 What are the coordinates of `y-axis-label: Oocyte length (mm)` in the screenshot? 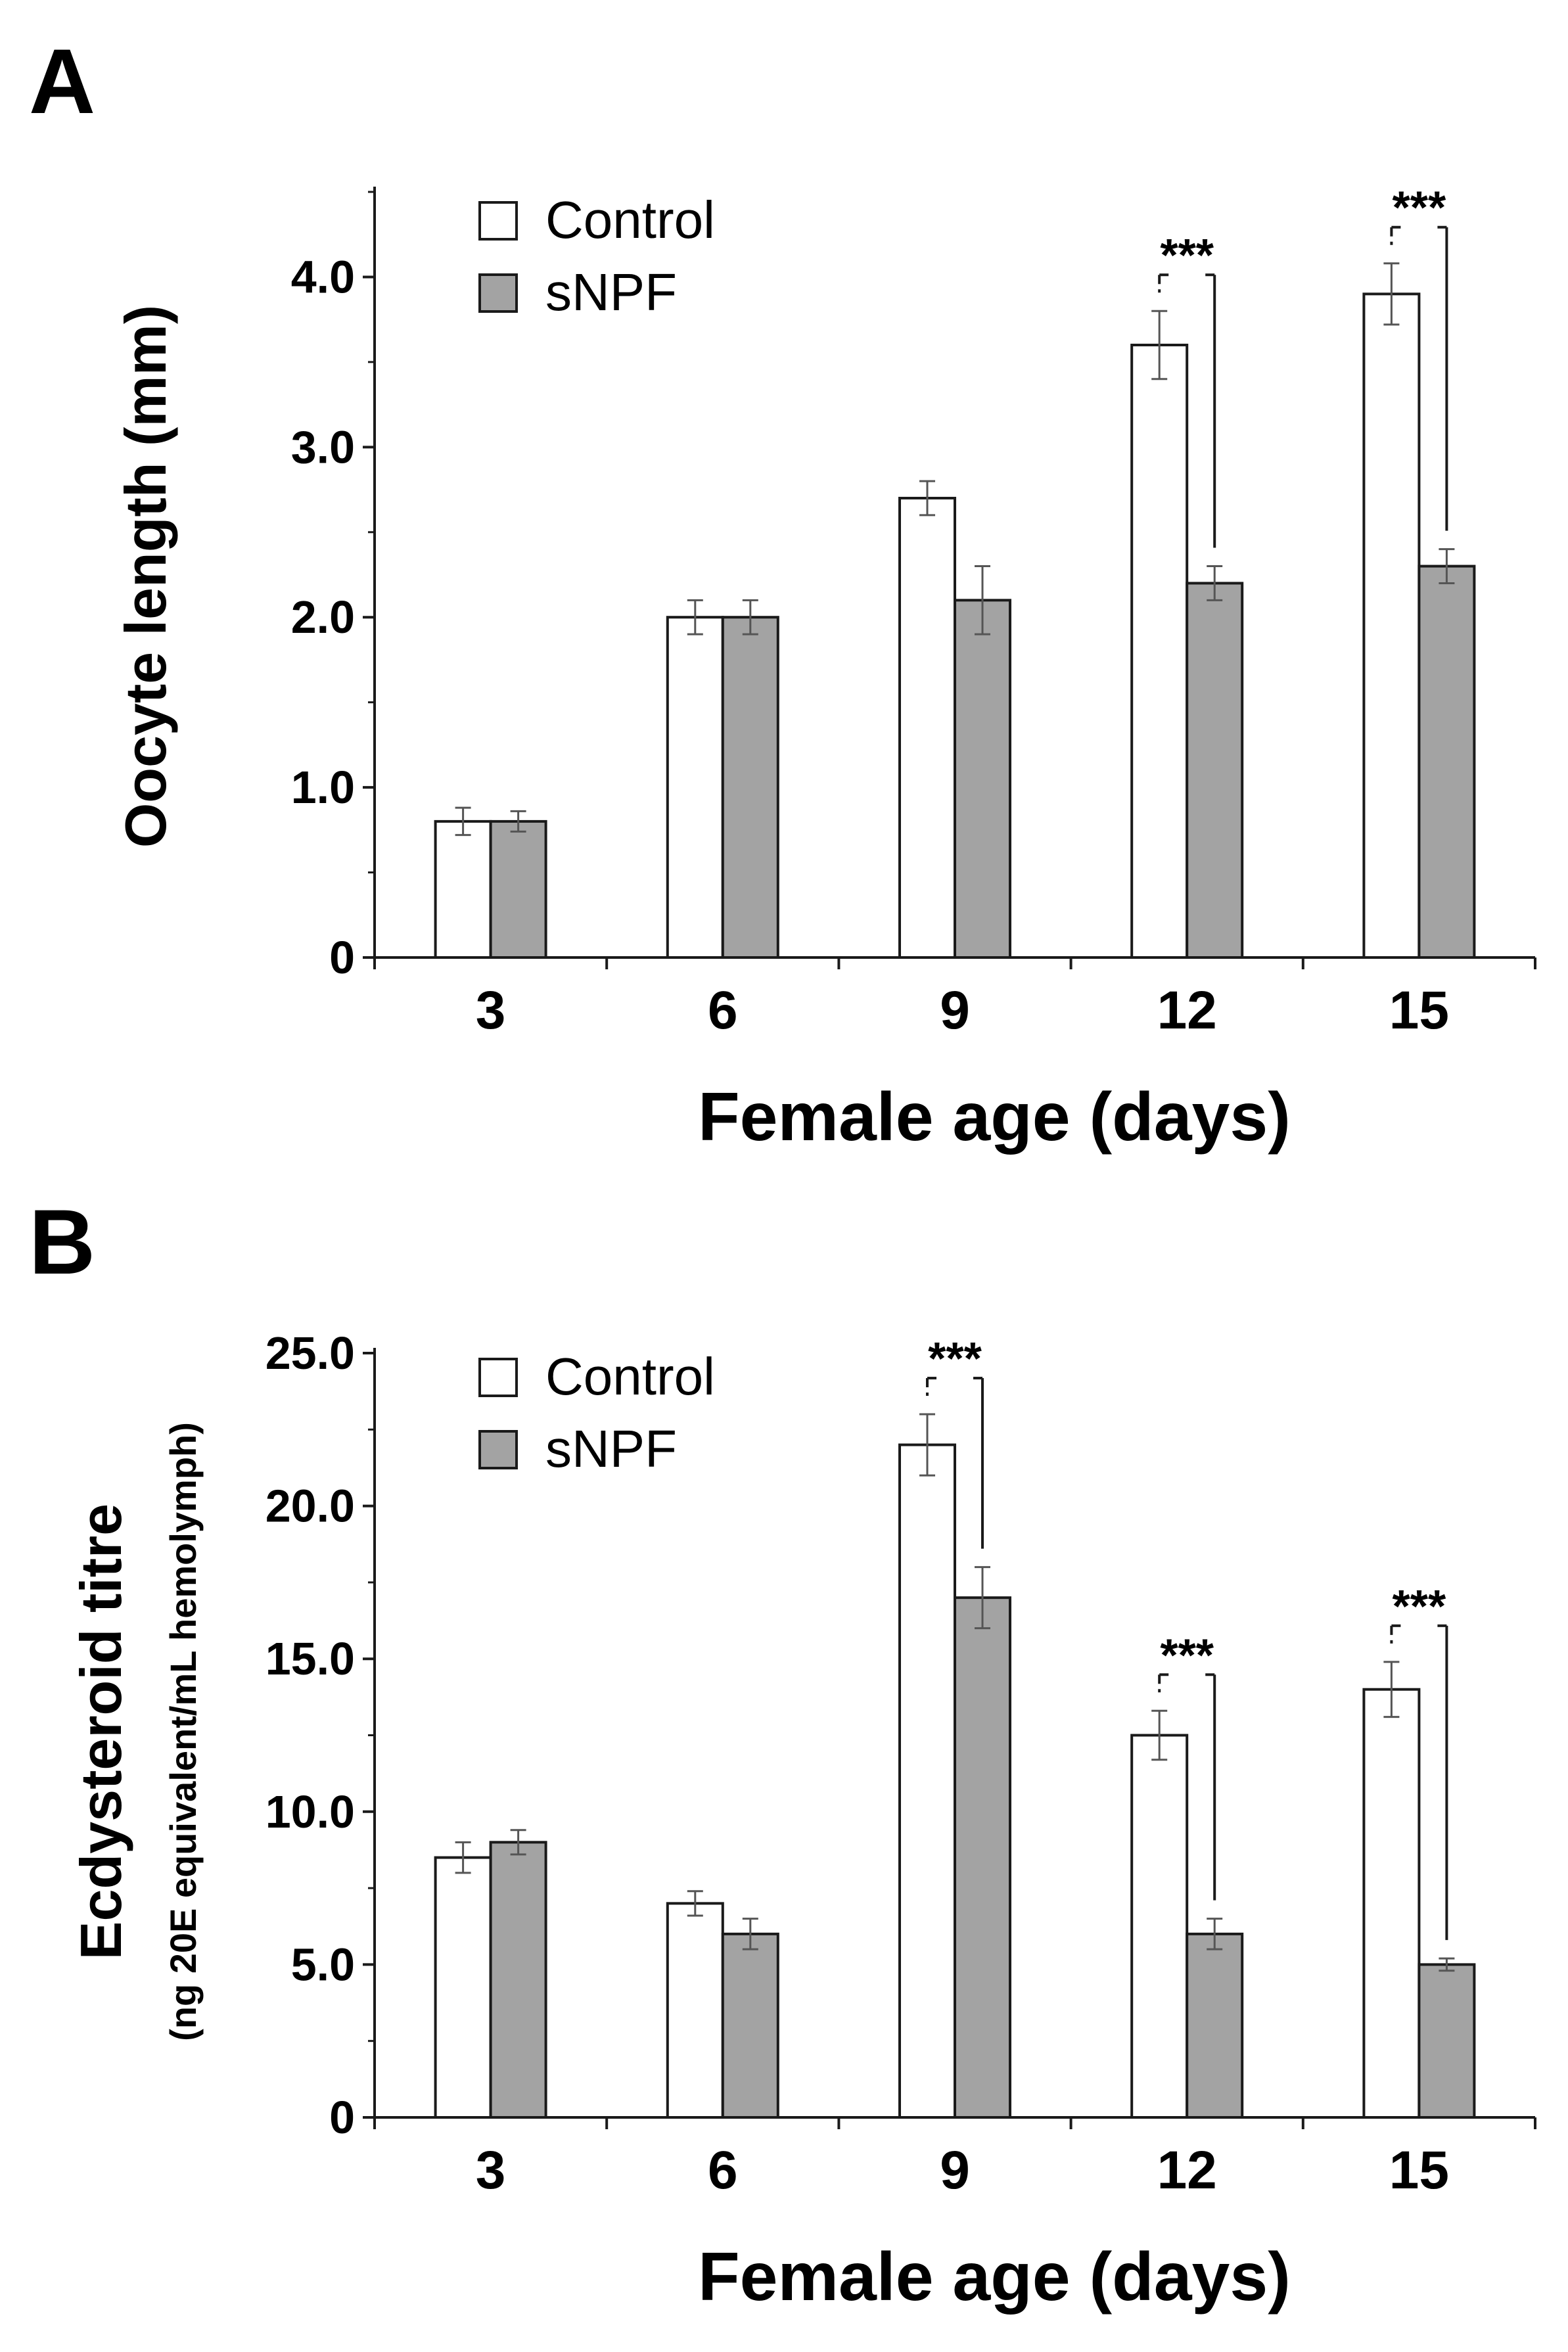 It's located at (145, 576).